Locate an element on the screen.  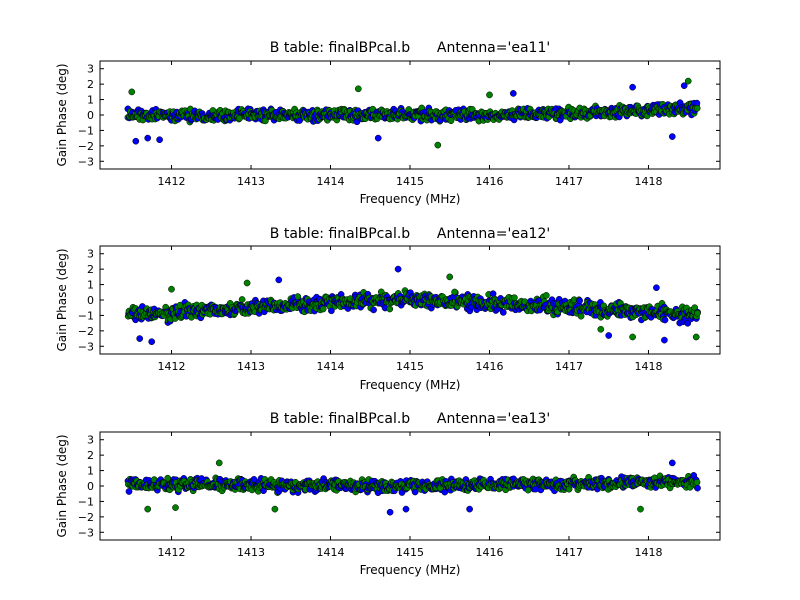
panel-title: B table: finalBPcal.b Antenna='ea13' is located at coordinates (410, 419).